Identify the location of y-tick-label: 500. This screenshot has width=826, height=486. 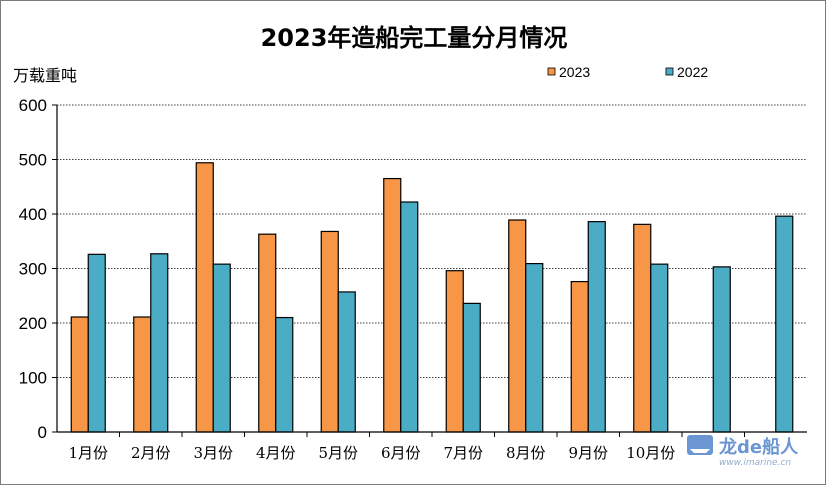
(33, 160).